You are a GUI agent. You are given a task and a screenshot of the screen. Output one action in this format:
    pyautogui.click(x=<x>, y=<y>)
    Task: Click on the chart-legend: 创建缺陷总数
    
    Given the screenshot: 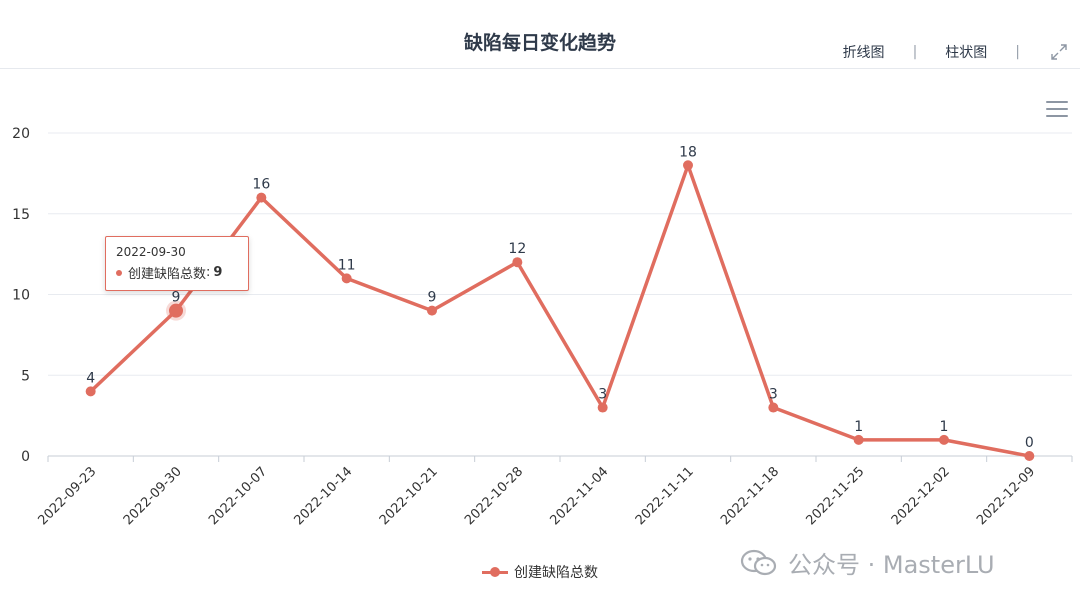 What is the action you would take?
    pyautogui.click(x=540, y=572)
    